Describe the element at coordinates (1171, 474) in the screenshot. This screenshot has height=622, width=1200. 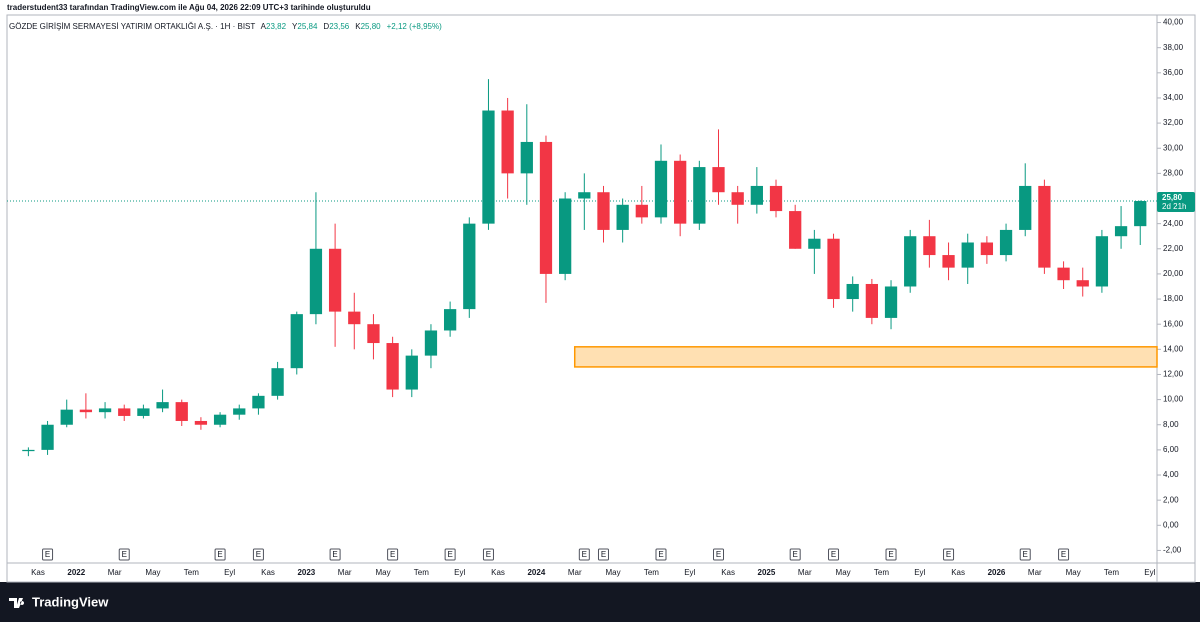
I see `y-tick-label: 4,00` at that location.